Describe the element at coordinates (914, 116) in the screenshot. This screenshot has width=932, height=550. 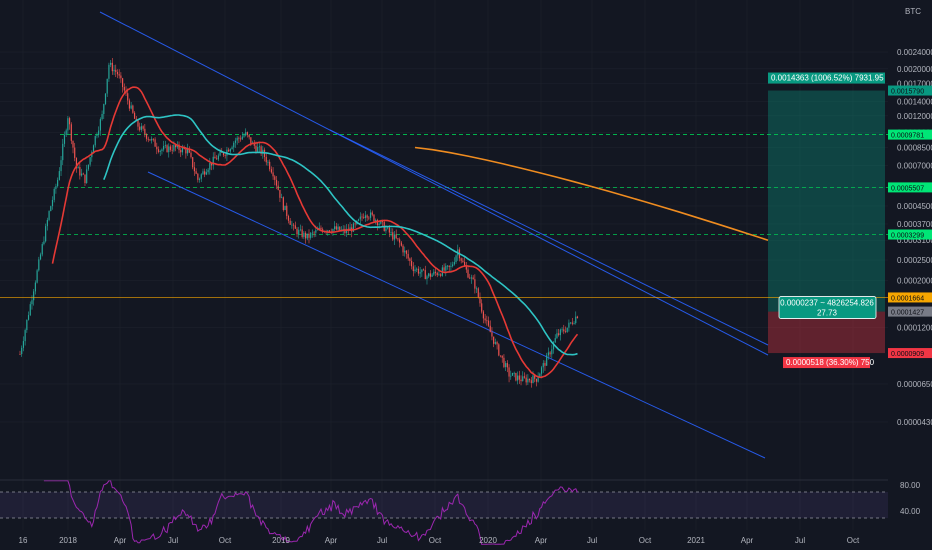
I see `y-tick-label: 0.0012000` at that location.